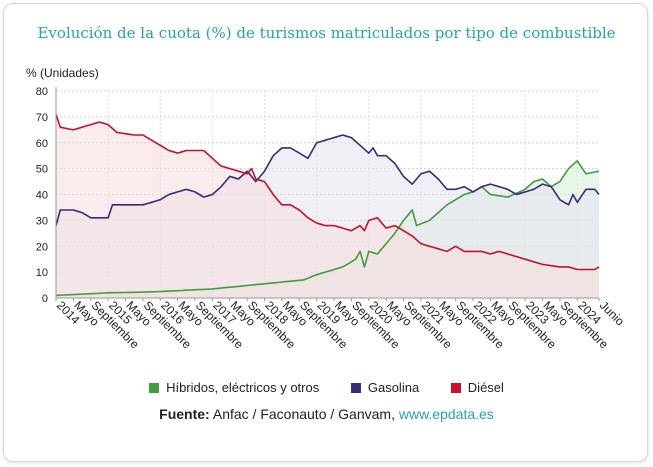  I want to click on legend-item-gasolina: Gasolina, so click(385, 387).